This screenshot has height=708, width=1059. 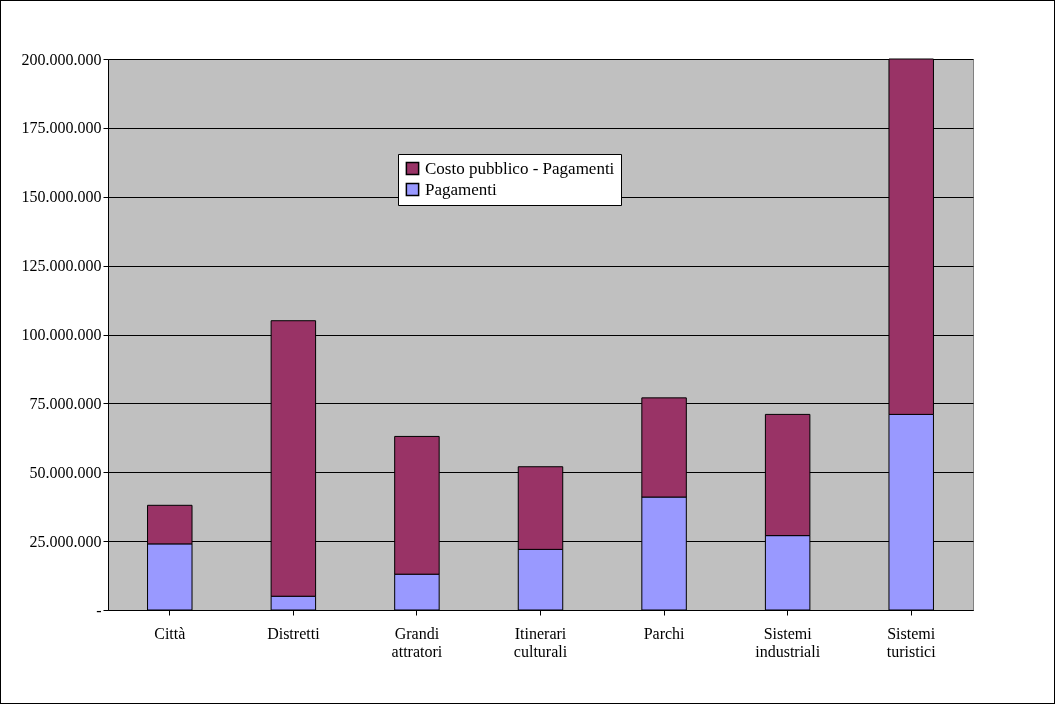 What do you see at coordinates (61, 266) in the screenshot?
I see `y-tick-label: 125.000.000` at bounding box center [61, 266].